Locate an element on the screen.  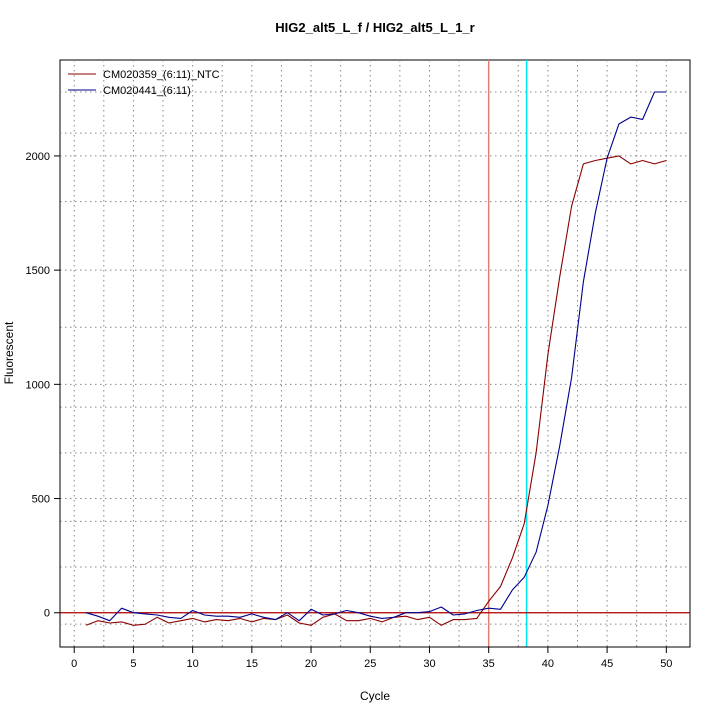
x-tick-label: 25 is located at coordinates (370, 664).